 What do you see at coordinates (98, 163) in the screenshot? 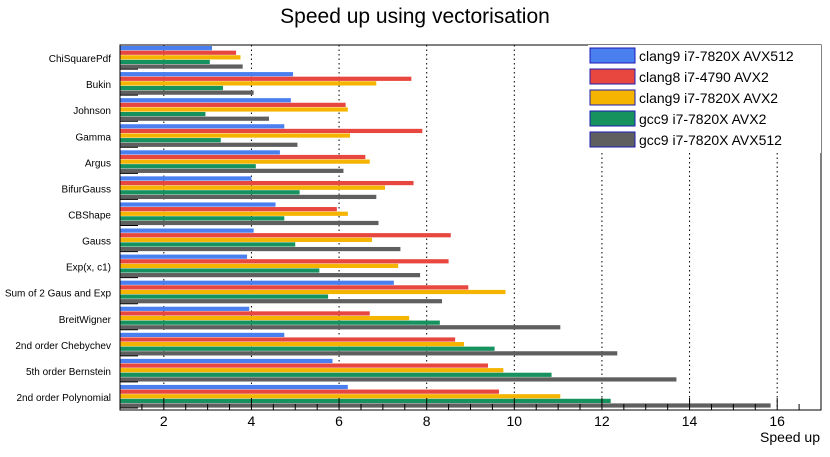
I see `category-label: Argus` at bounding box center [98, 163].